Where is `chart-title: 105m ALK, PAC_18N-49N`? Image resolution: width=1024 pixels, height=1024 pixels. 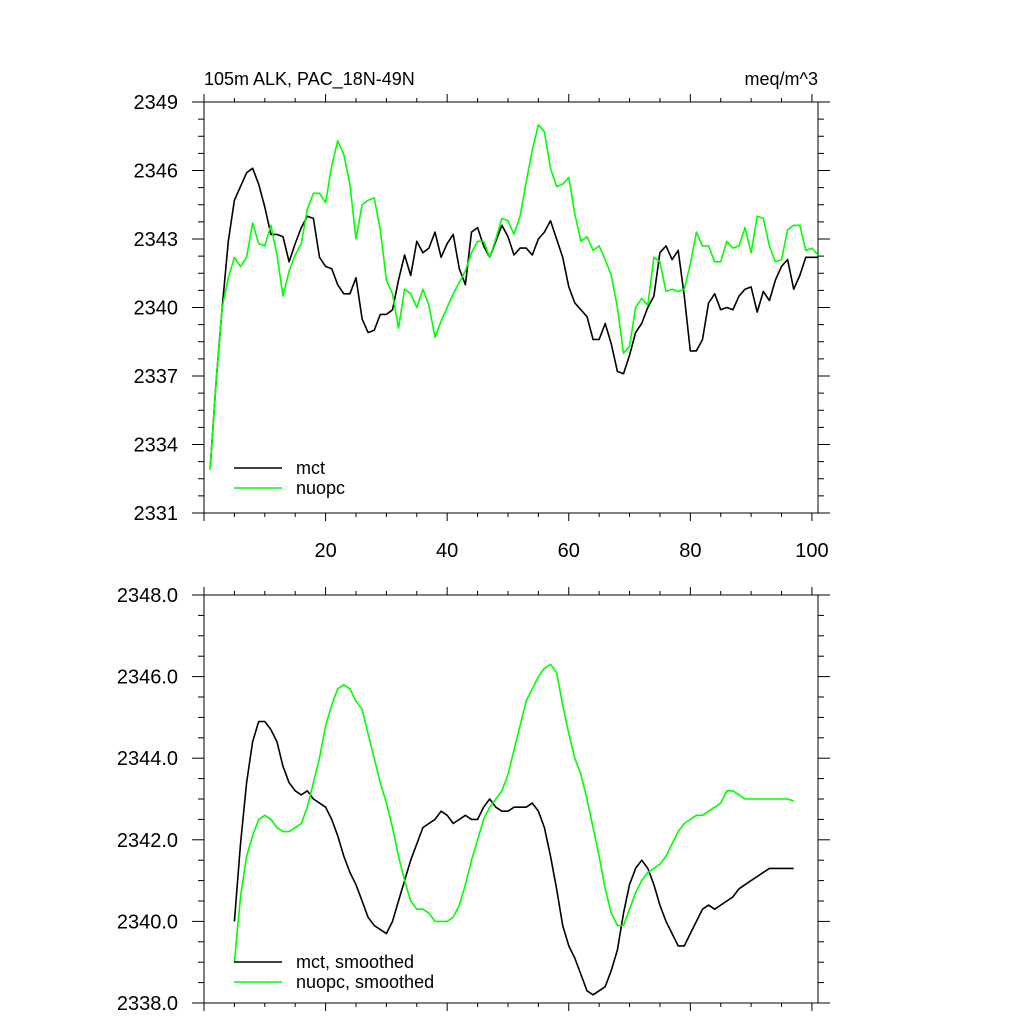
chart-title: 105m ALK, PAC_18N-49N is located at coordinates (309, 79).